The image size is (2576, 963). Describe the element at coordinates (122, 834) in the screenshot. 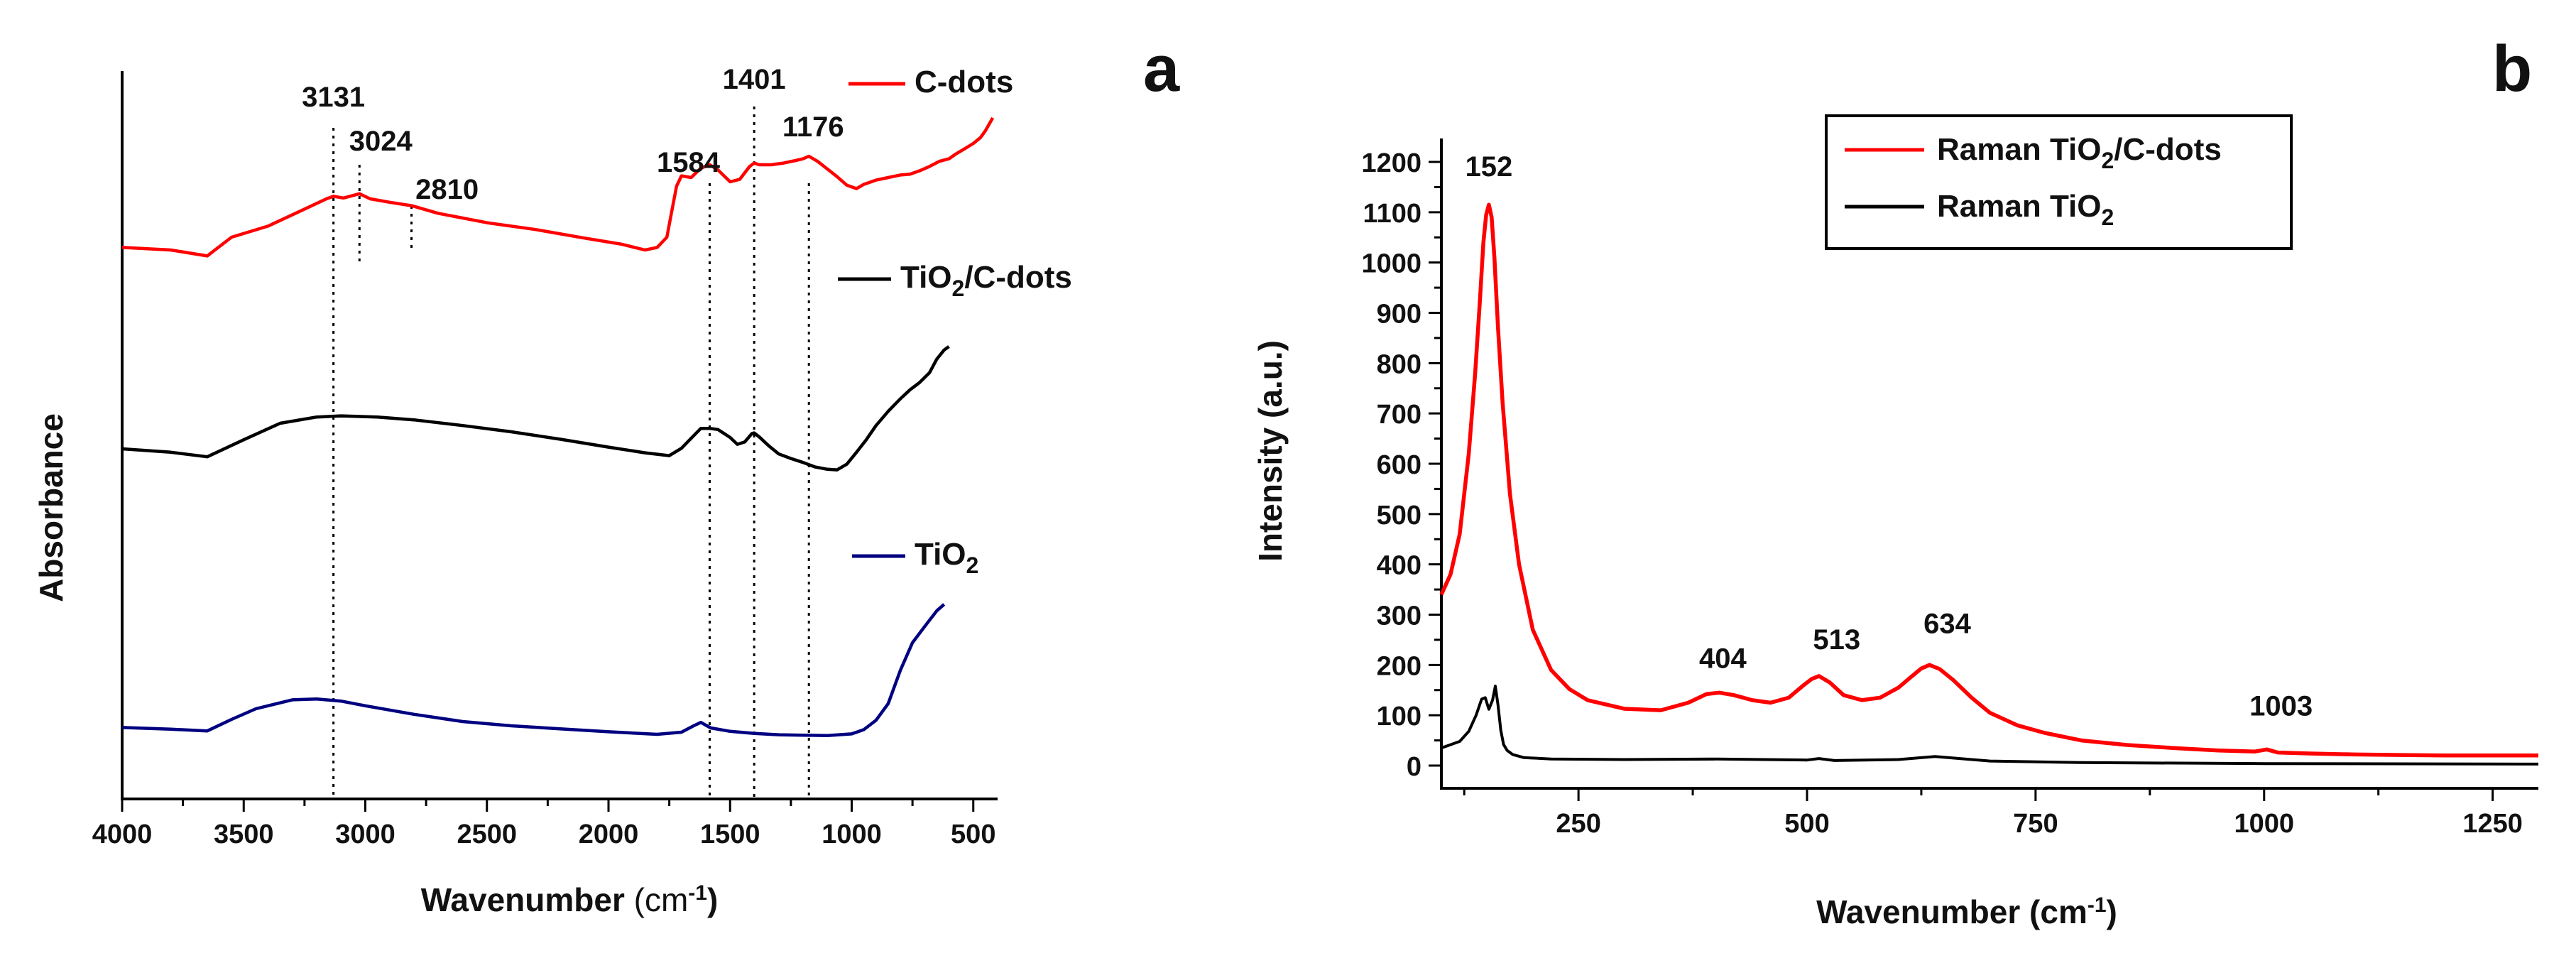

I see `panel-a-x-tick-label: 4000` at that location.